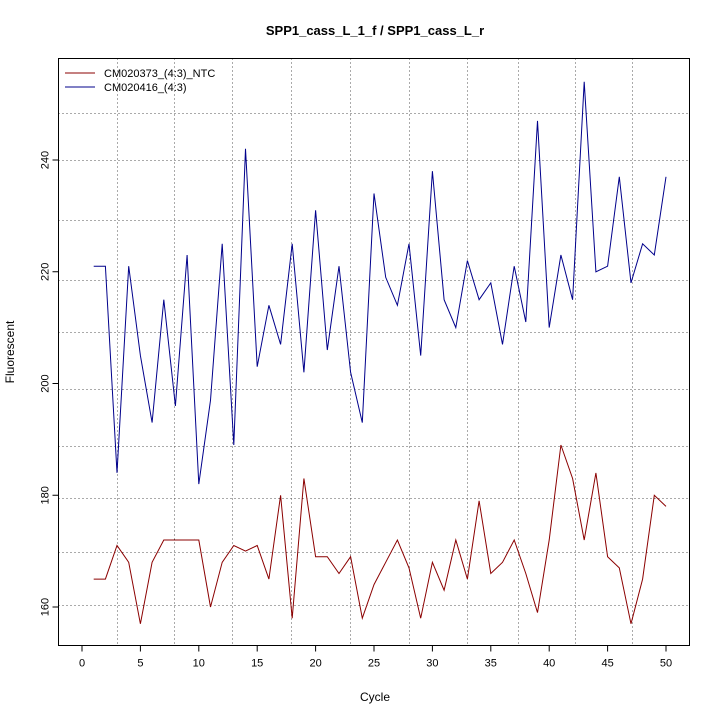 The width and height of the screenshot is (720, 720). I want to click on x-tick-label: 5, so click(140, 664).